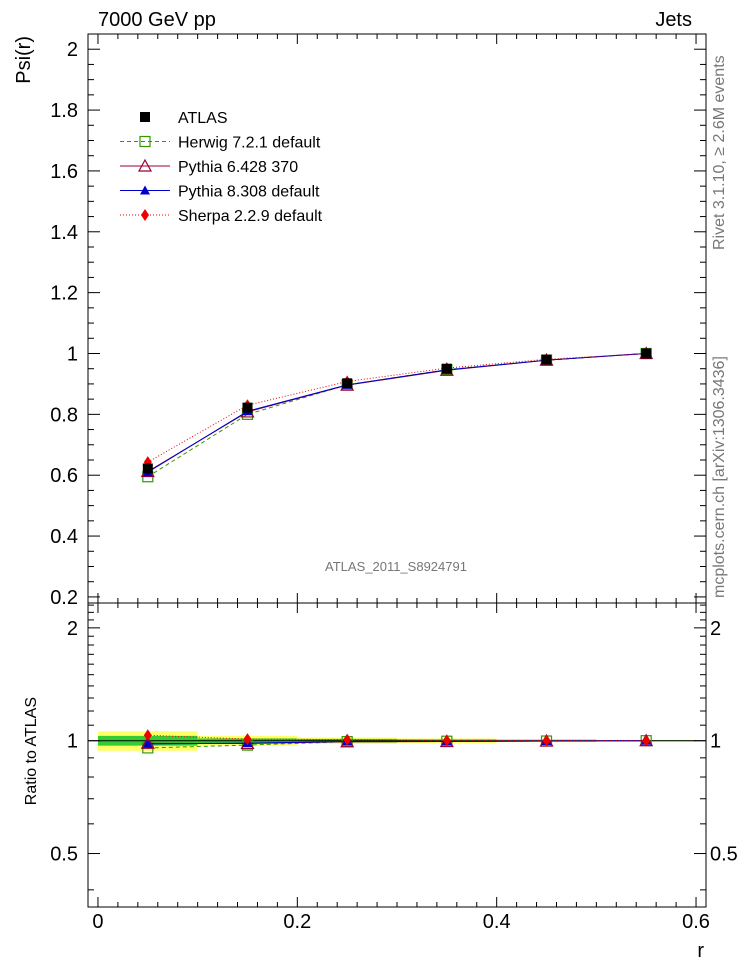 The width and height of the screenshot is (746, 972). What do you see at coordinates (724, 855) in the screenshot?
I see `ratio-y-tick-label-right: 0.5` at bounding box center [724, 855].